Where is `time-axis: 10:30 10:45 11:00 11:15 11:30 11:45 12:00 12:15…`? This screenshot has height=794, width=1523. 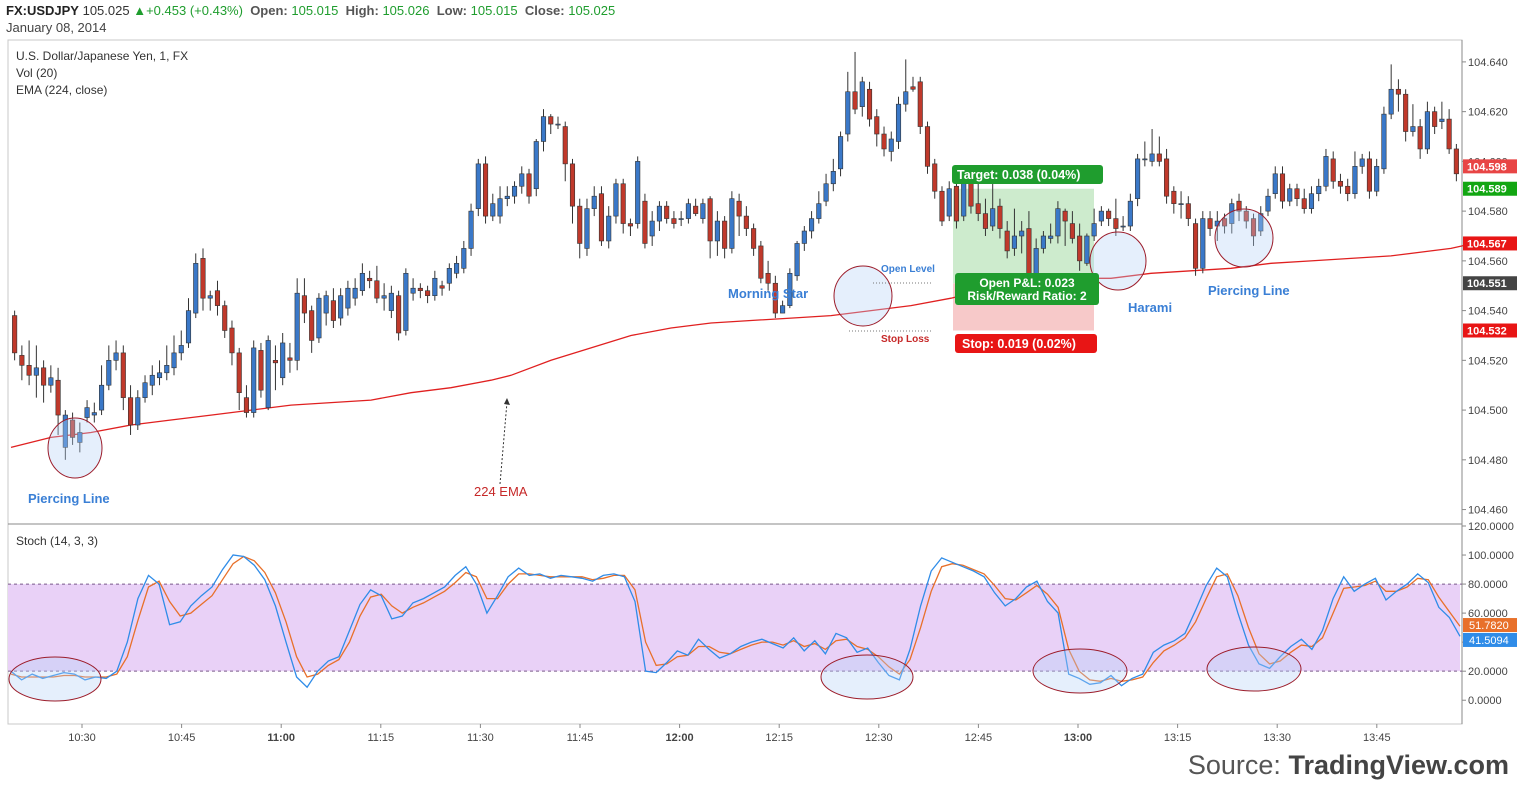
time-axis: 10:30 10:45 11:00 11:15 11:30 11:45 12:00 12:15… is located at coordinates (729, 734).